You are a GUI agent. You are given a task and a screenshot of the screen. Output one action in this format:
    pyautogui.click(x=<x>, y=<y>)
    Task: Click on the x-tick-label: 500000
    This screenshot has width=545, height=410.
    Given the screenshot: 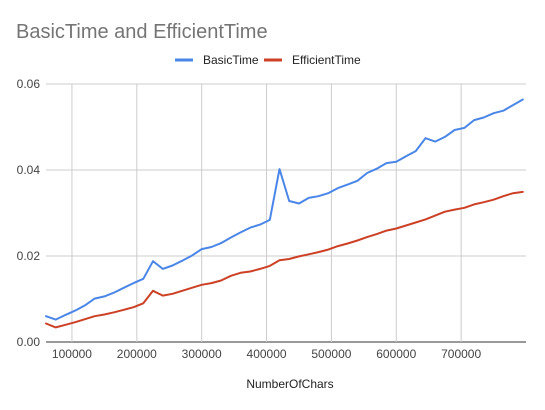 What is the action you would take?
    pyautogui.click(x=331, y=354)
    